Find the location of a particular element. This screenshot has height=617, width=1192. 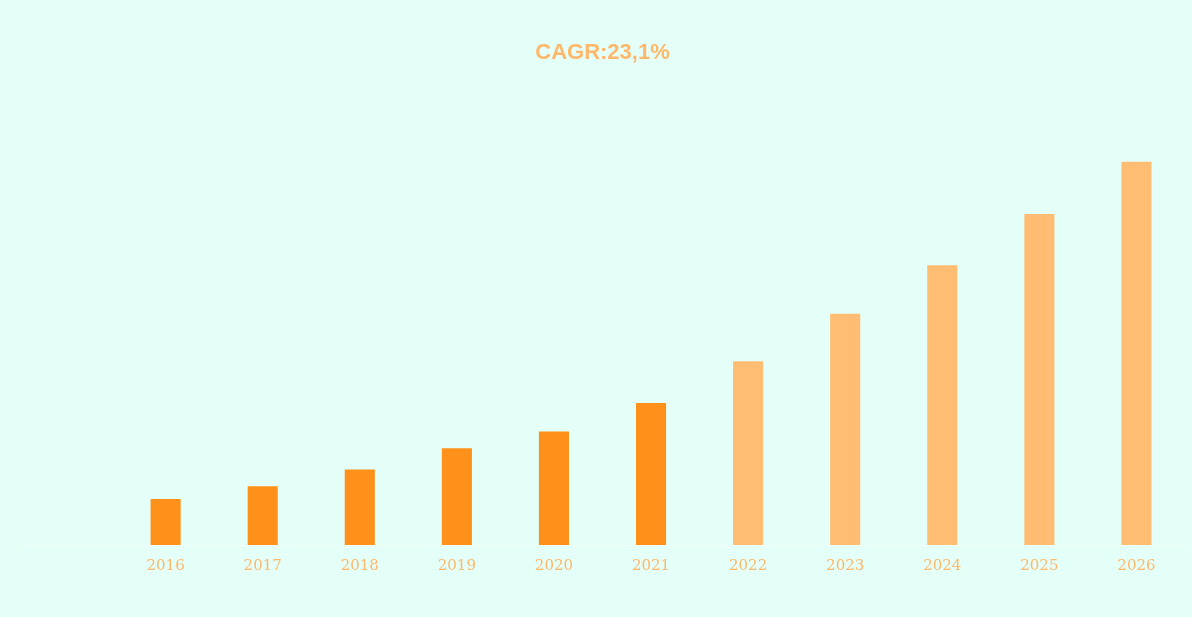

x-tick-label: 2023 is located at coordinates (845, 564).